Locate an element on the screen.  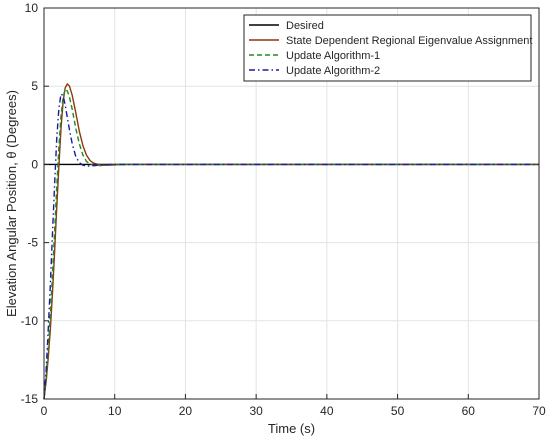
x-tick-label: 50 is located at coordinates (398, 411).